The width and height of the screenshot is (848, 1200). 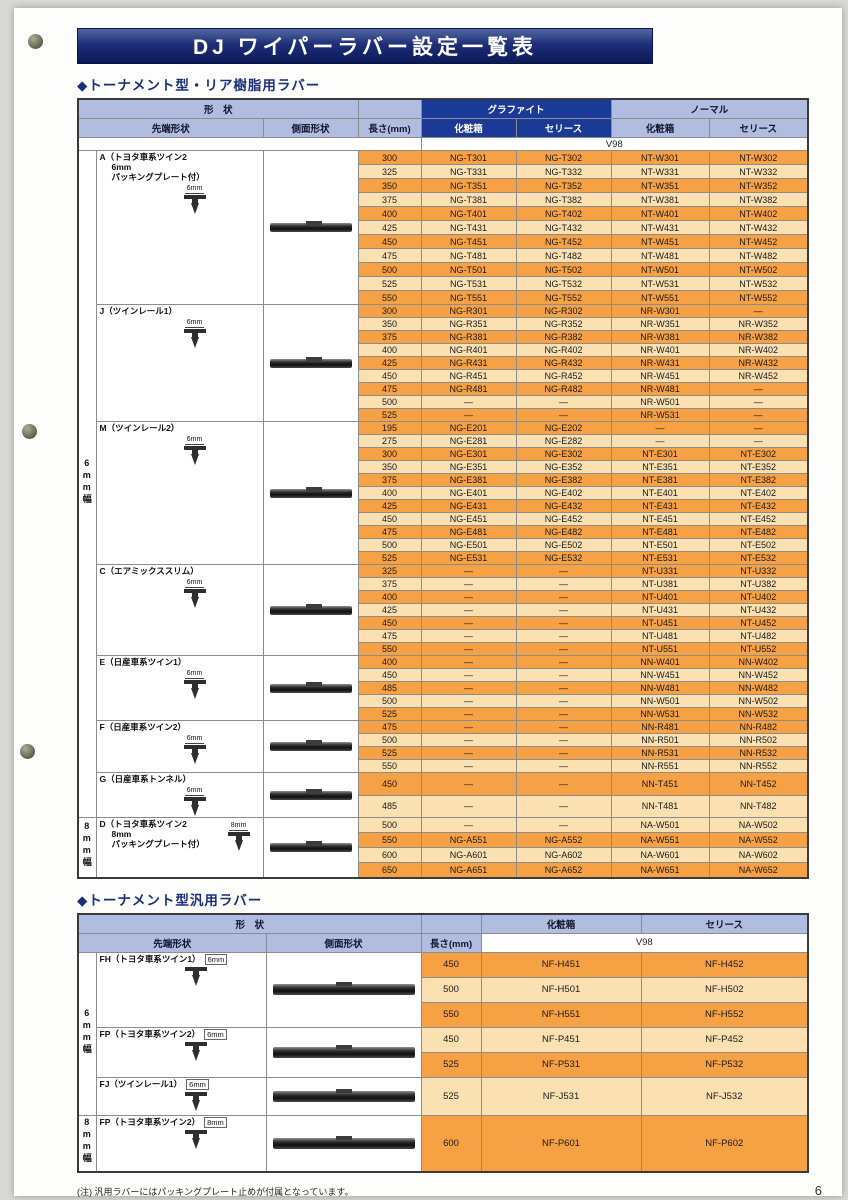 What do you see at coordinates (468, 480) in the screenshot?
I see `part-number-cell: NG-E381` at bounding box center [468, 480].